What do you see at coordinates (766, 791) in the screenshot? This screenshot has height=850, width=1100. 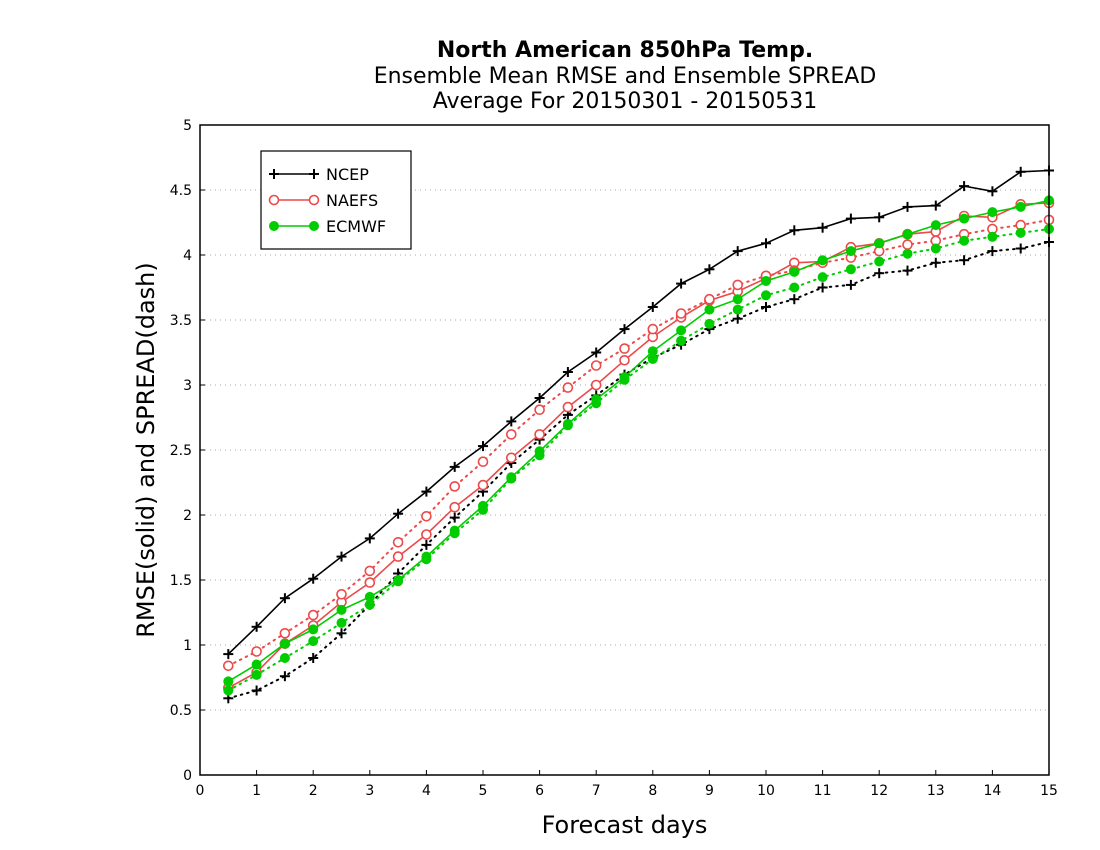 I see `x-tick-label-10: 10` at bounding box center [766, 791].